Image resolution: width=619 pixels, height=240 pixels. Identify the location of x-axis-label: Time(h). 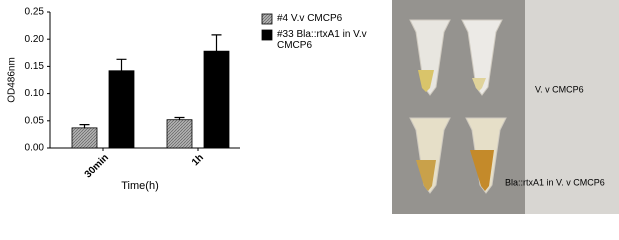
(139, 186).